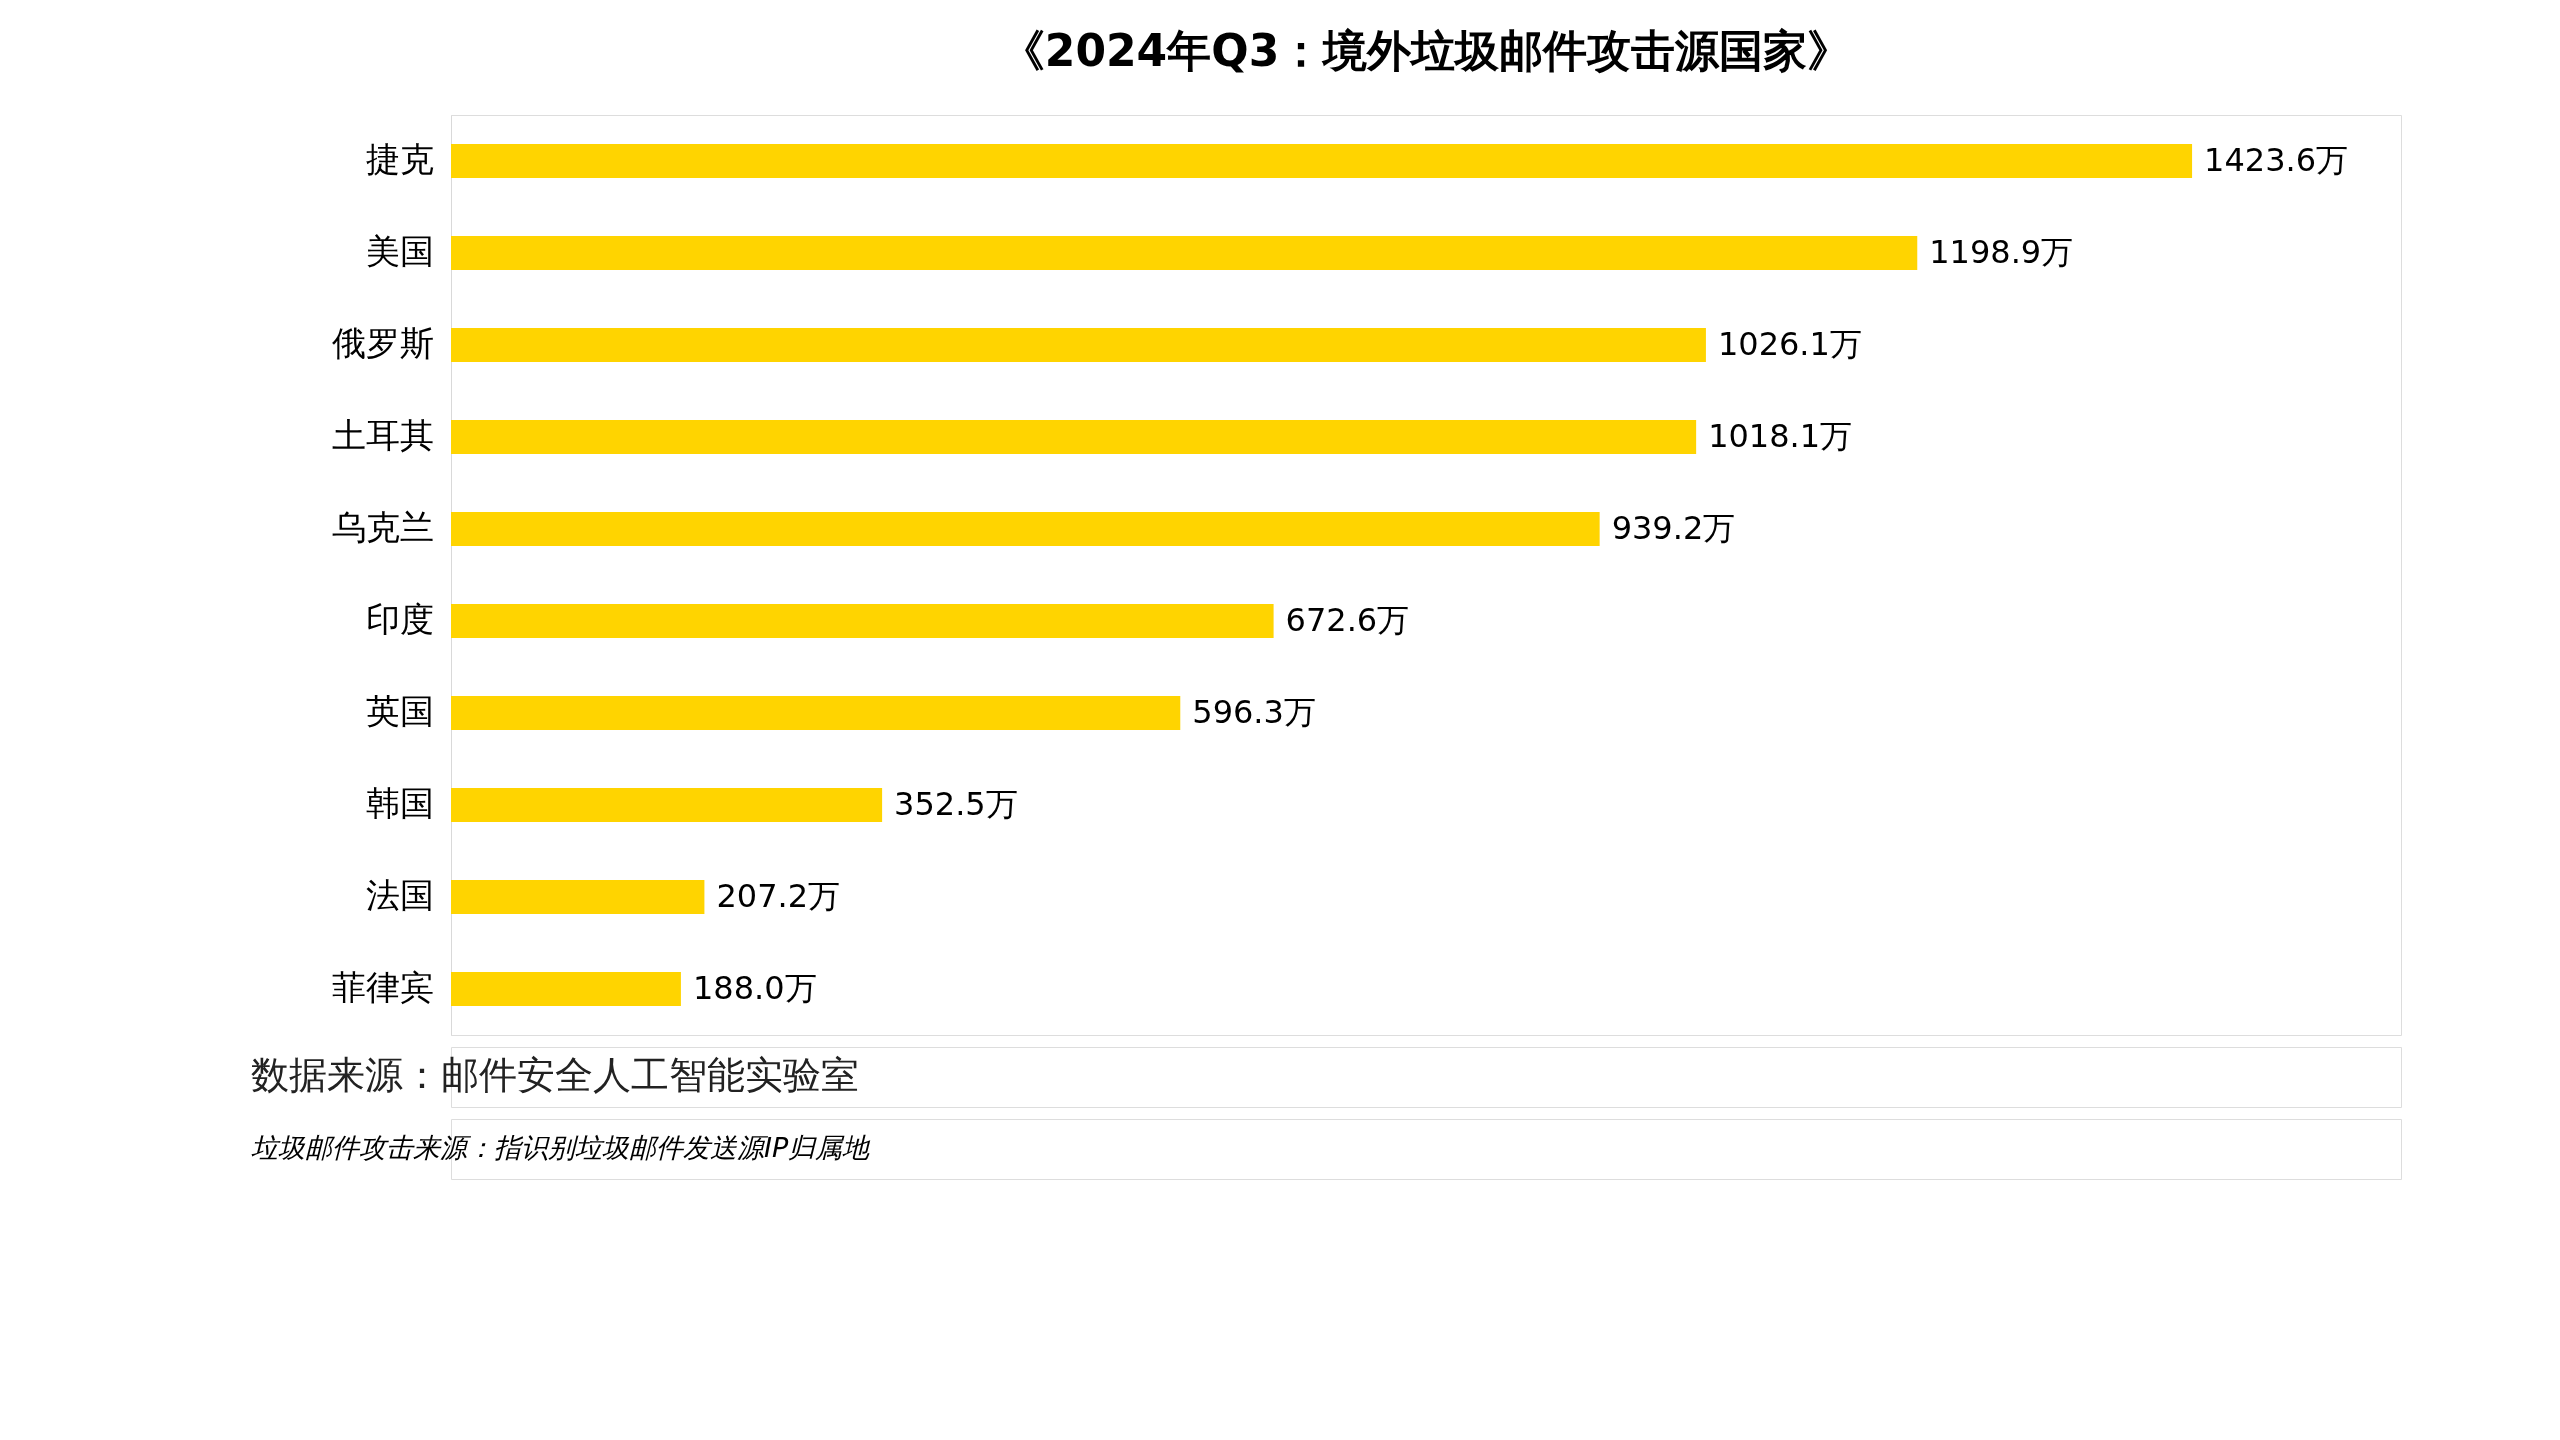 The width and height of the screenshot is (2560, 1440). I want to click on y-tick-label: 乌克兰, so click(382, 527).